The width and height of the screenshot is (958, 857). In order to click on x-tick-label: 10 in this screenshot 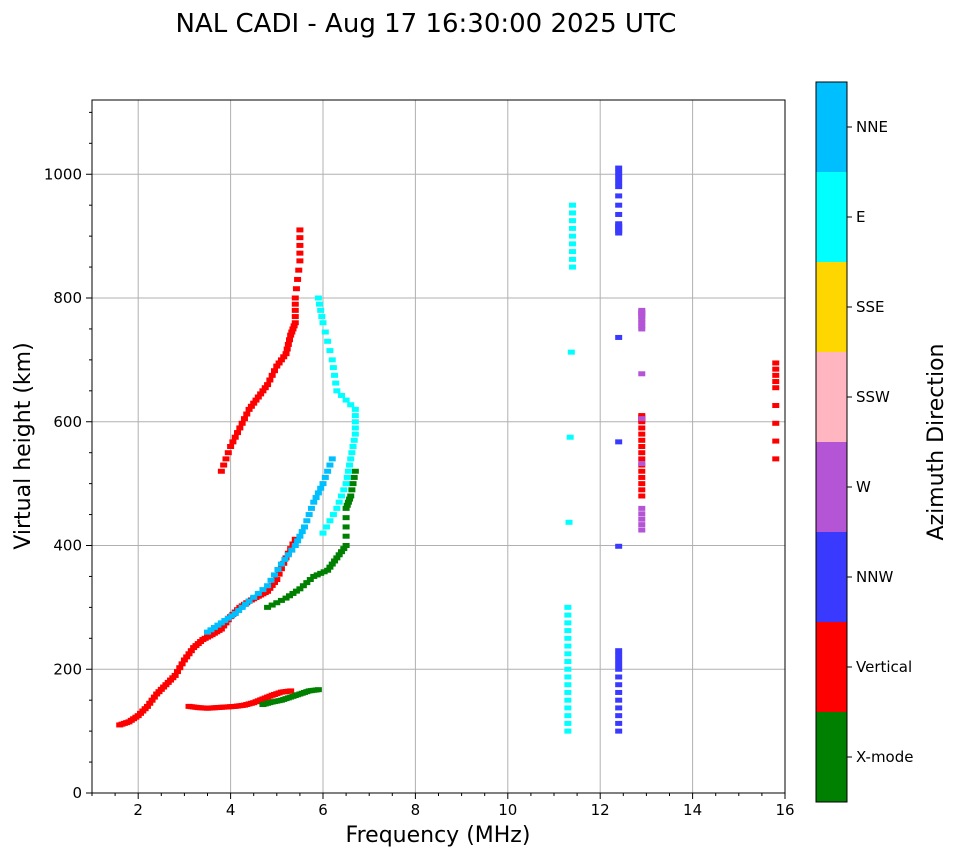, I will do `click(507, 810)`.